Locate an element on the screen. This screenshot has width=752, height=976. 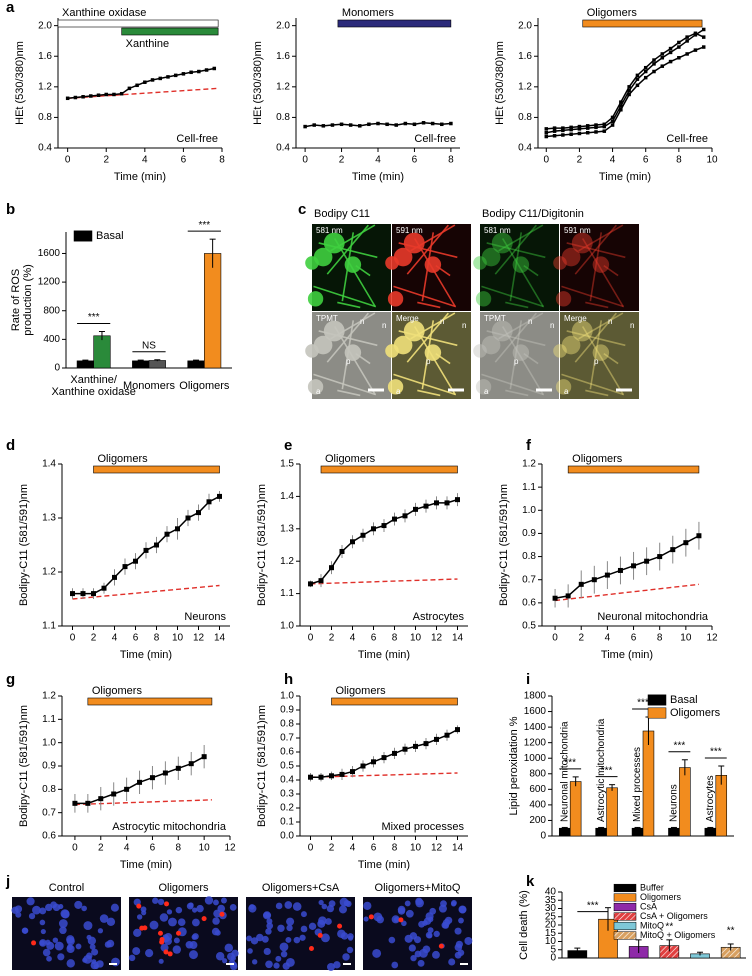
x-tick-label: 2 is located at coordinates (106, 160).